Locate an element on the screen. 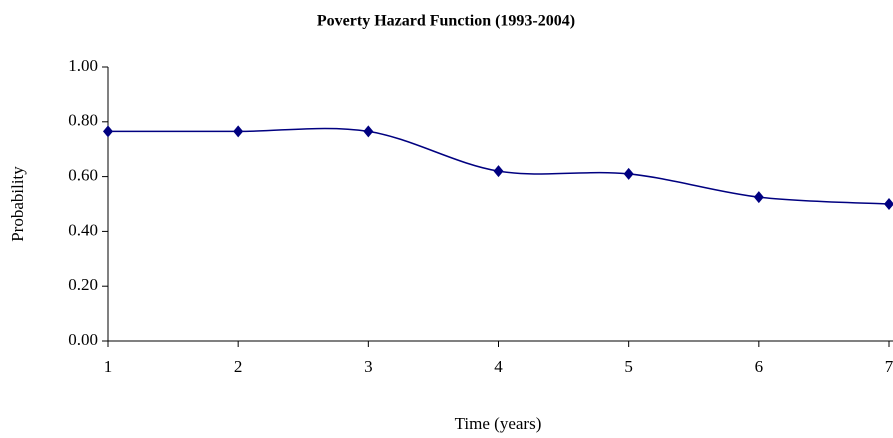 This screenshot has height=438, width=893. y-tick-label: 0.40 is located at coordinates (83, 229).